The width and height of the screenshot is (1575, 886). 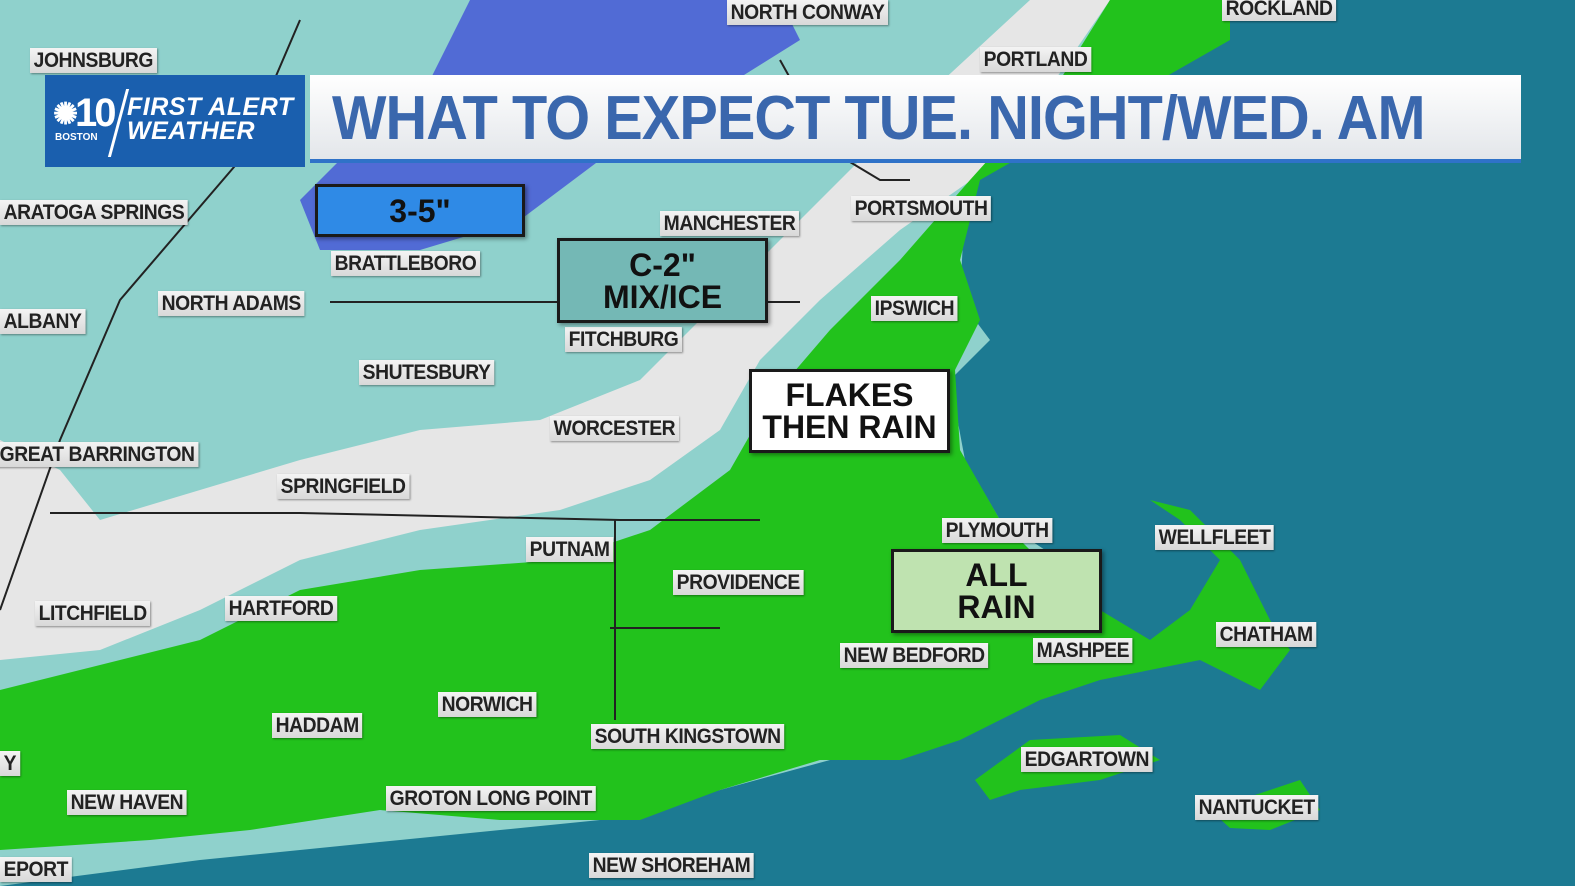 I want to click on city-label: EPORT, so click(x=36, y=869).